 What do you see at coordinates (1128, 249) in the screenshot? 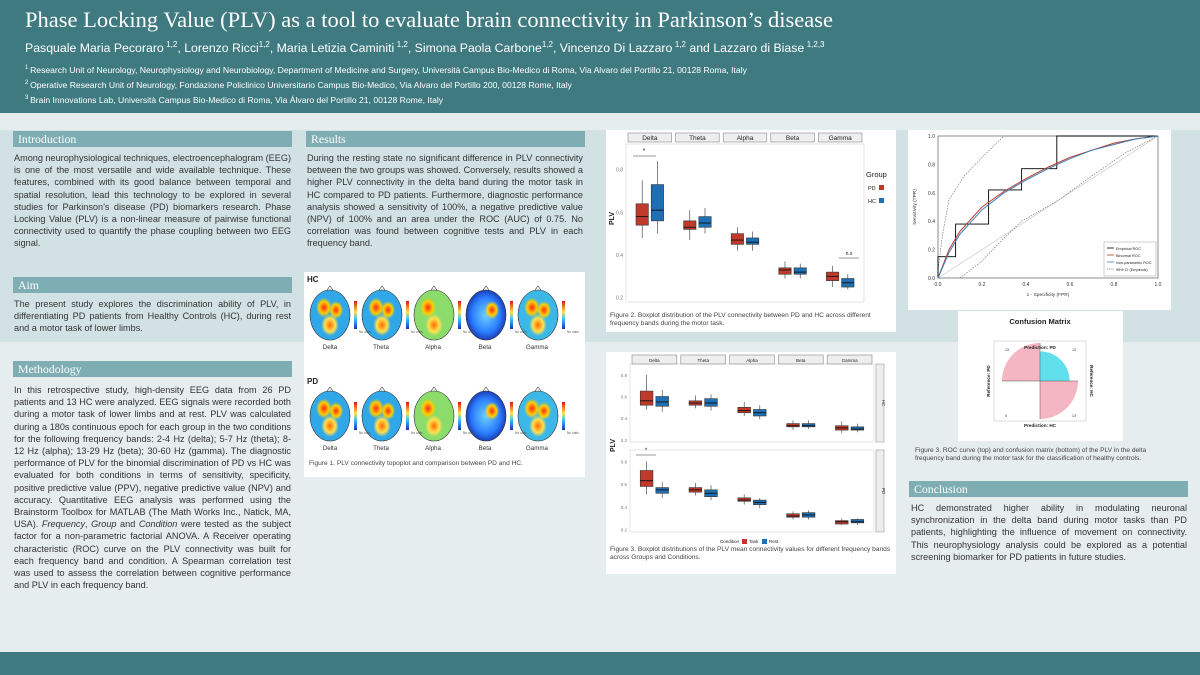
I see `legend-label: Empirical ROC` at bounding box center [1128, 249].